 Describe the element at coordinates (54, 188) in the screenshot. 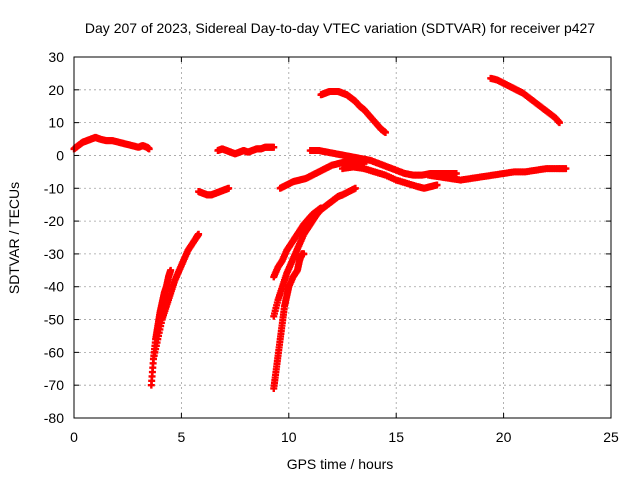

I see `y-tick-label: -10` at that location.